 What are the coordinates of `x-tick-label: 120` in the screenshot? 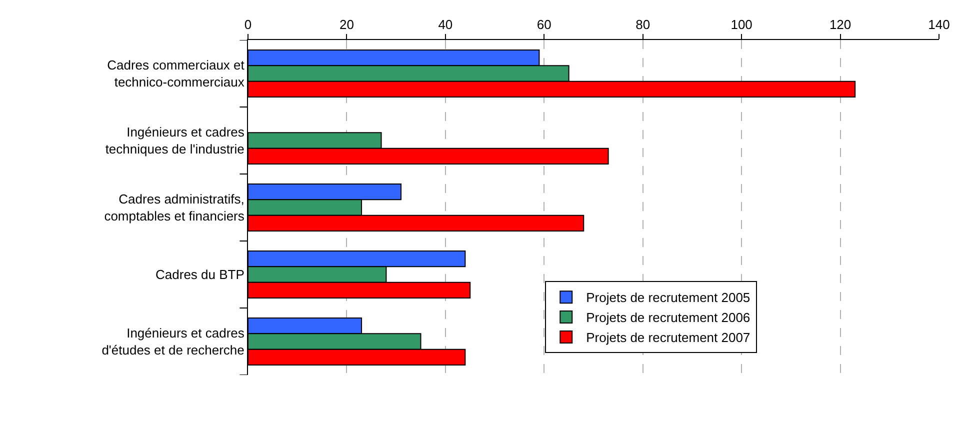 It's located at (840, 24).